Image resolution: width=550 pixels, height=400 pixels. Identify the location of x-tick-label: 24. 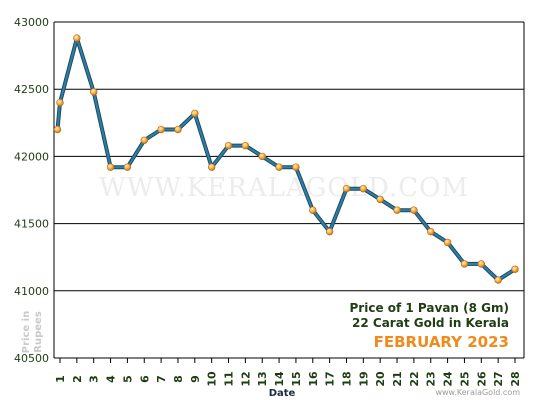
(448, 379).